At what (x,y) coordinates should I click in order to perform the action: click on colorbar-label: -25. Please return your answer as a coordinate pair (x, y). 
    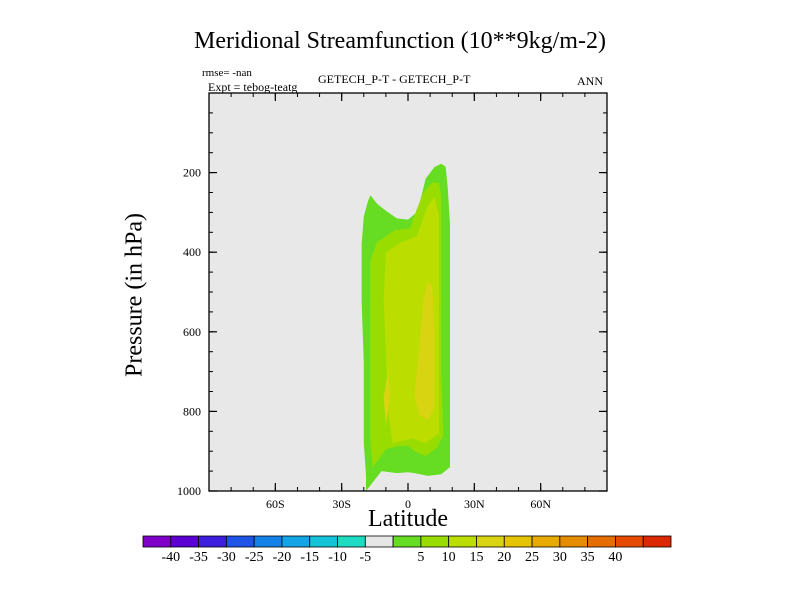
    Looking at the image, I should click on (254, 557).